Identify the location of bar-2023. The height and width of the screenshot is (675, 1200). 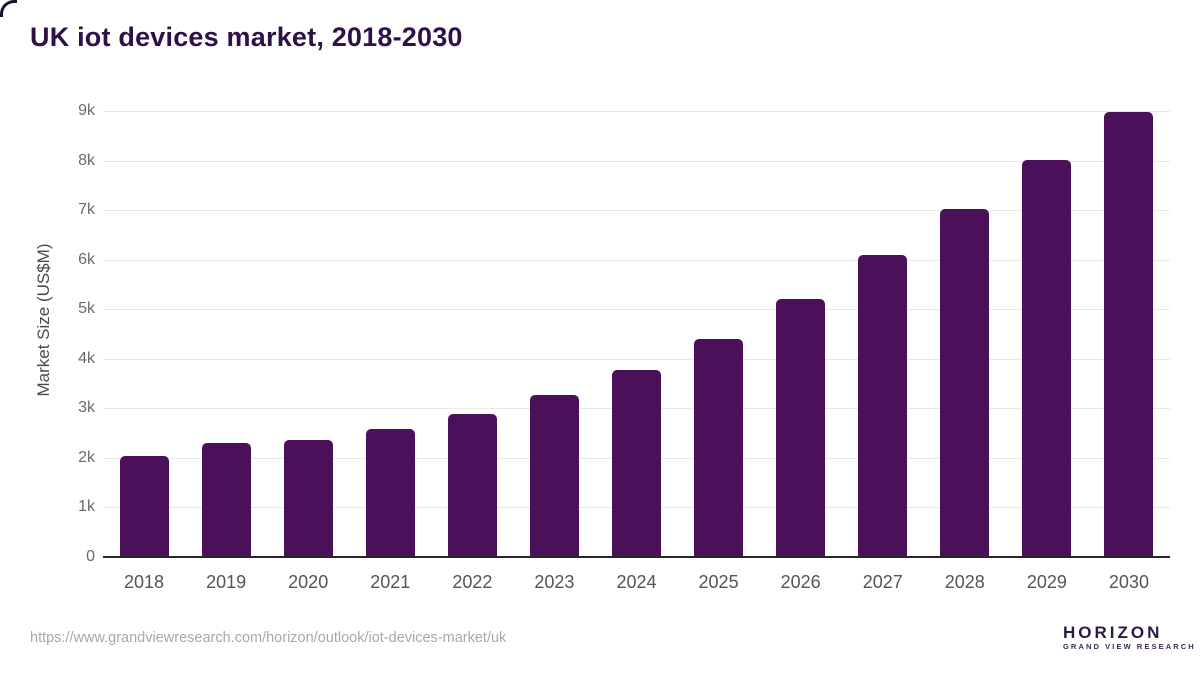
(554, 476).